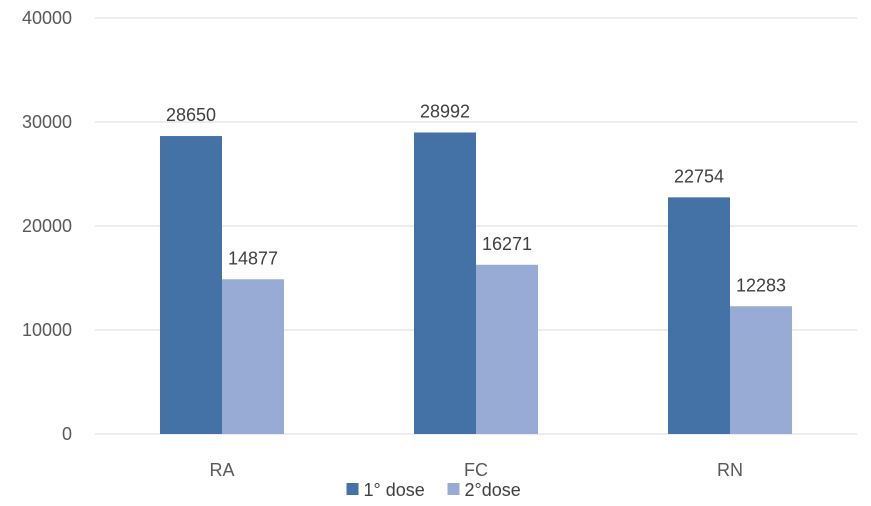 This screenshot has width=871, height=506. What do you see at coordinates (191, 115) in the screenshot?
I see `data-label: 28650` at bounding box center [191, 115].